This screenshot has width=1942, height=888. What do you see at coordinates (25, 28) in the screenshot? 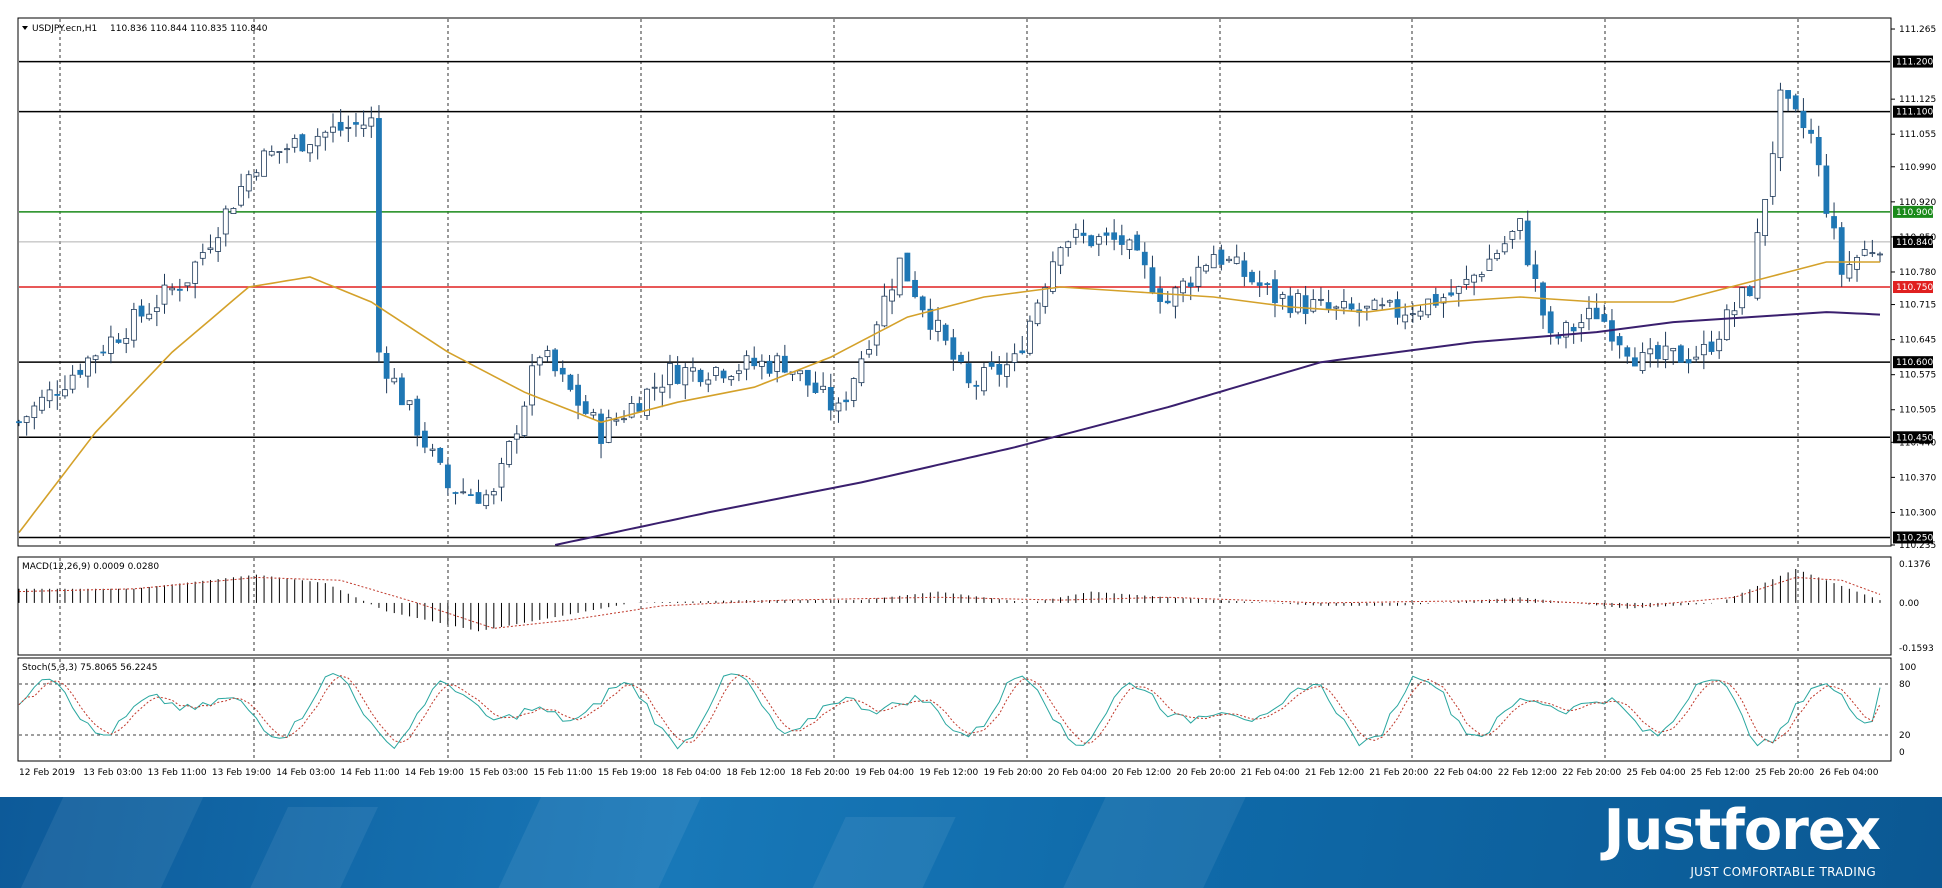
I see `collapse-triangle-icon` at bounding box center [25, 28].